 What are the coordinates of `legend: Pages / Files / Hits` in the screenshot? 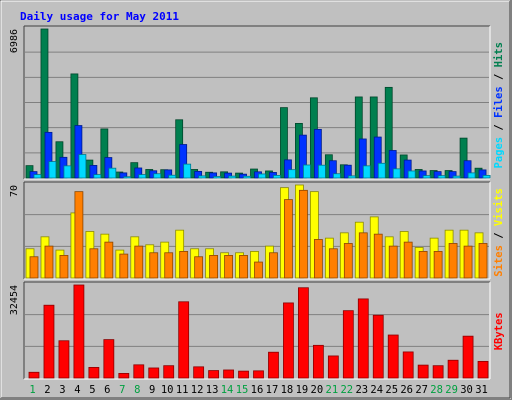 It's located at (499, 105).